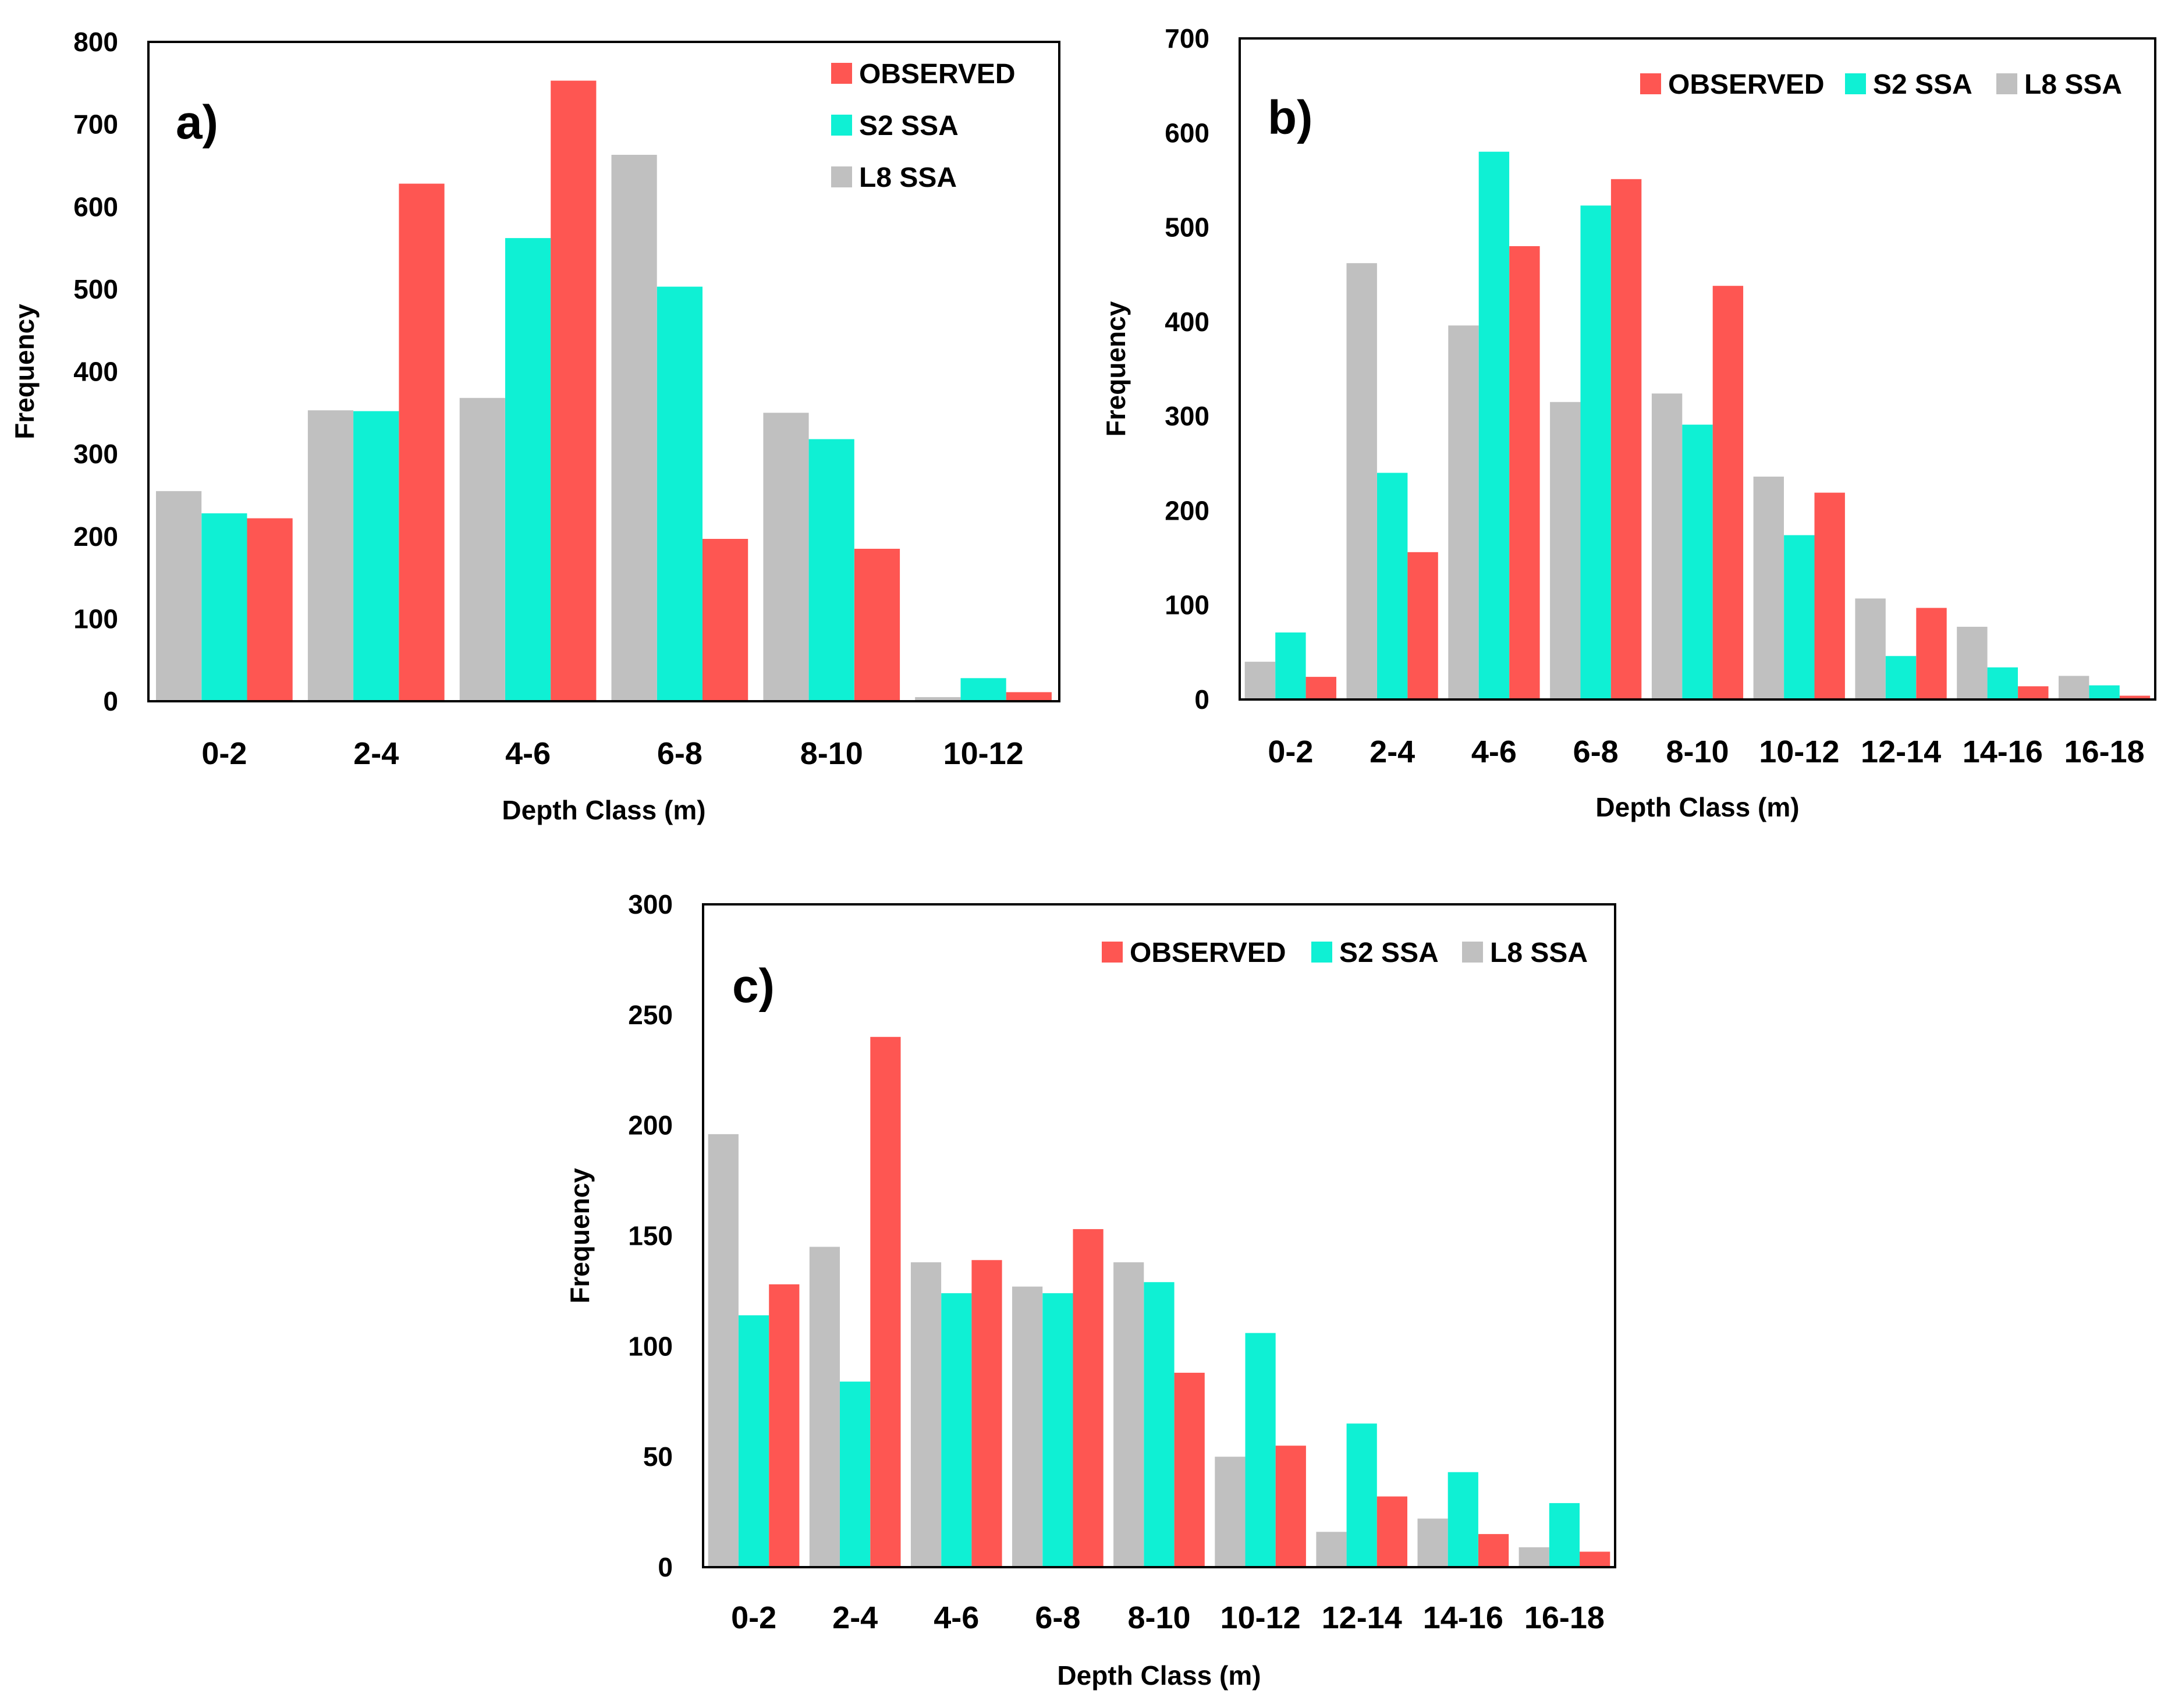 The height and width of the screenshot is (1708, 2182). Describe the element at coordinates (1472, 953) in the screenshot. I see `panel-c-legend-swatch-l8` at that location.